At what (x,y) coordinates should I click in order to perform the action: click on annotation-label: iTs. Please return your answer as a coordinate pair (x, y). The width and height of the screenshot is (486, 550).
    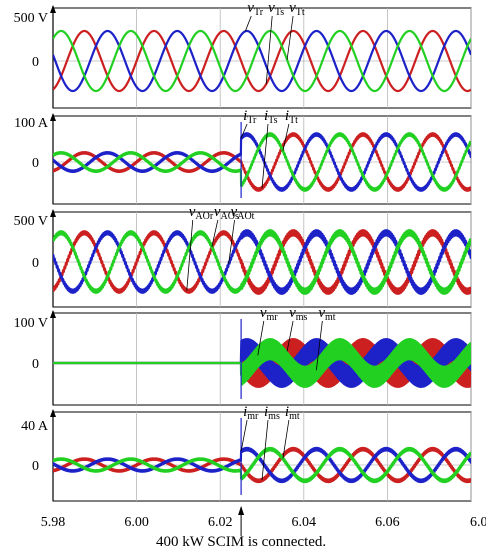
    Looking at the image, I should click on (271, 117).